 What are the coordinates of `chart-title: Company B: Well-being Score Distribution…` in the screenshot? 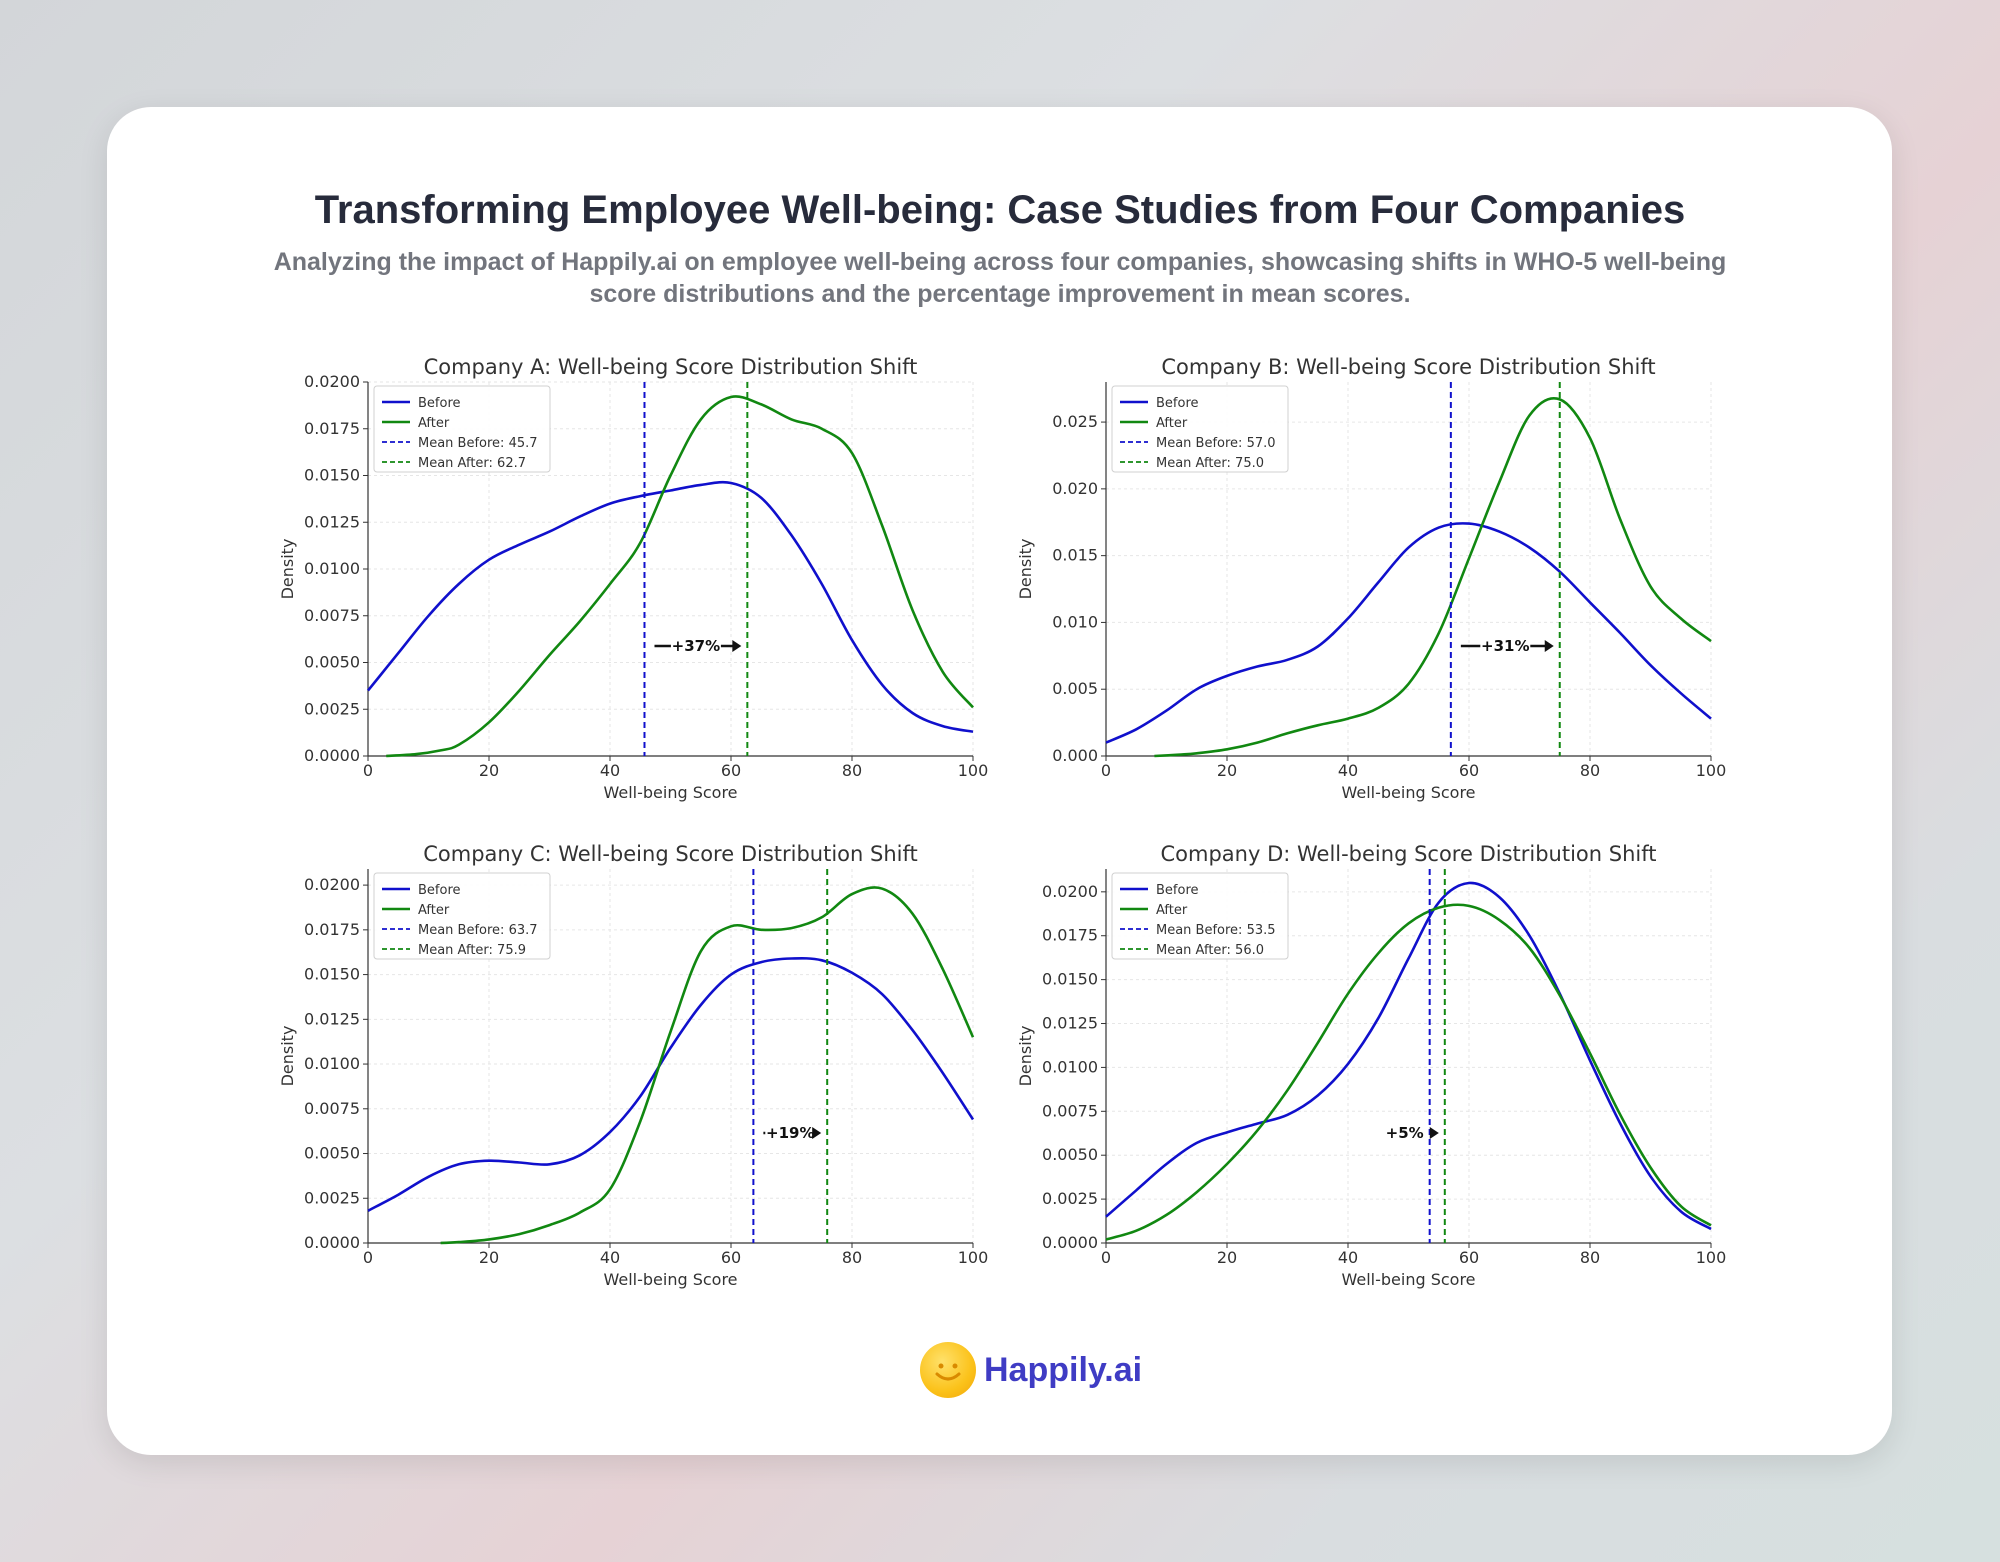 It's located at (1408, 367).